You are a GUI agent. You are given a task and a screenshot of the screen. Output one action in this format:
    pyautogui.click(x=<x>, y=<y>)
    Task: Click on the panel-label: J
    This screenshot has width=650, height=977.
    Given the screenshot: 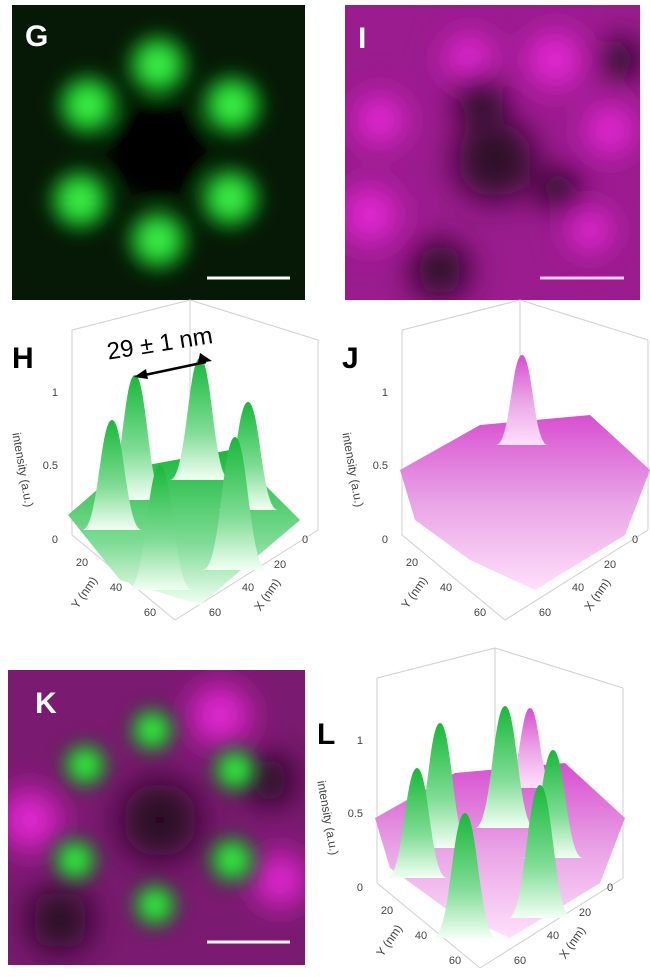 What is the action you would take?
    pyautogui.click(x=350, y=358)
    